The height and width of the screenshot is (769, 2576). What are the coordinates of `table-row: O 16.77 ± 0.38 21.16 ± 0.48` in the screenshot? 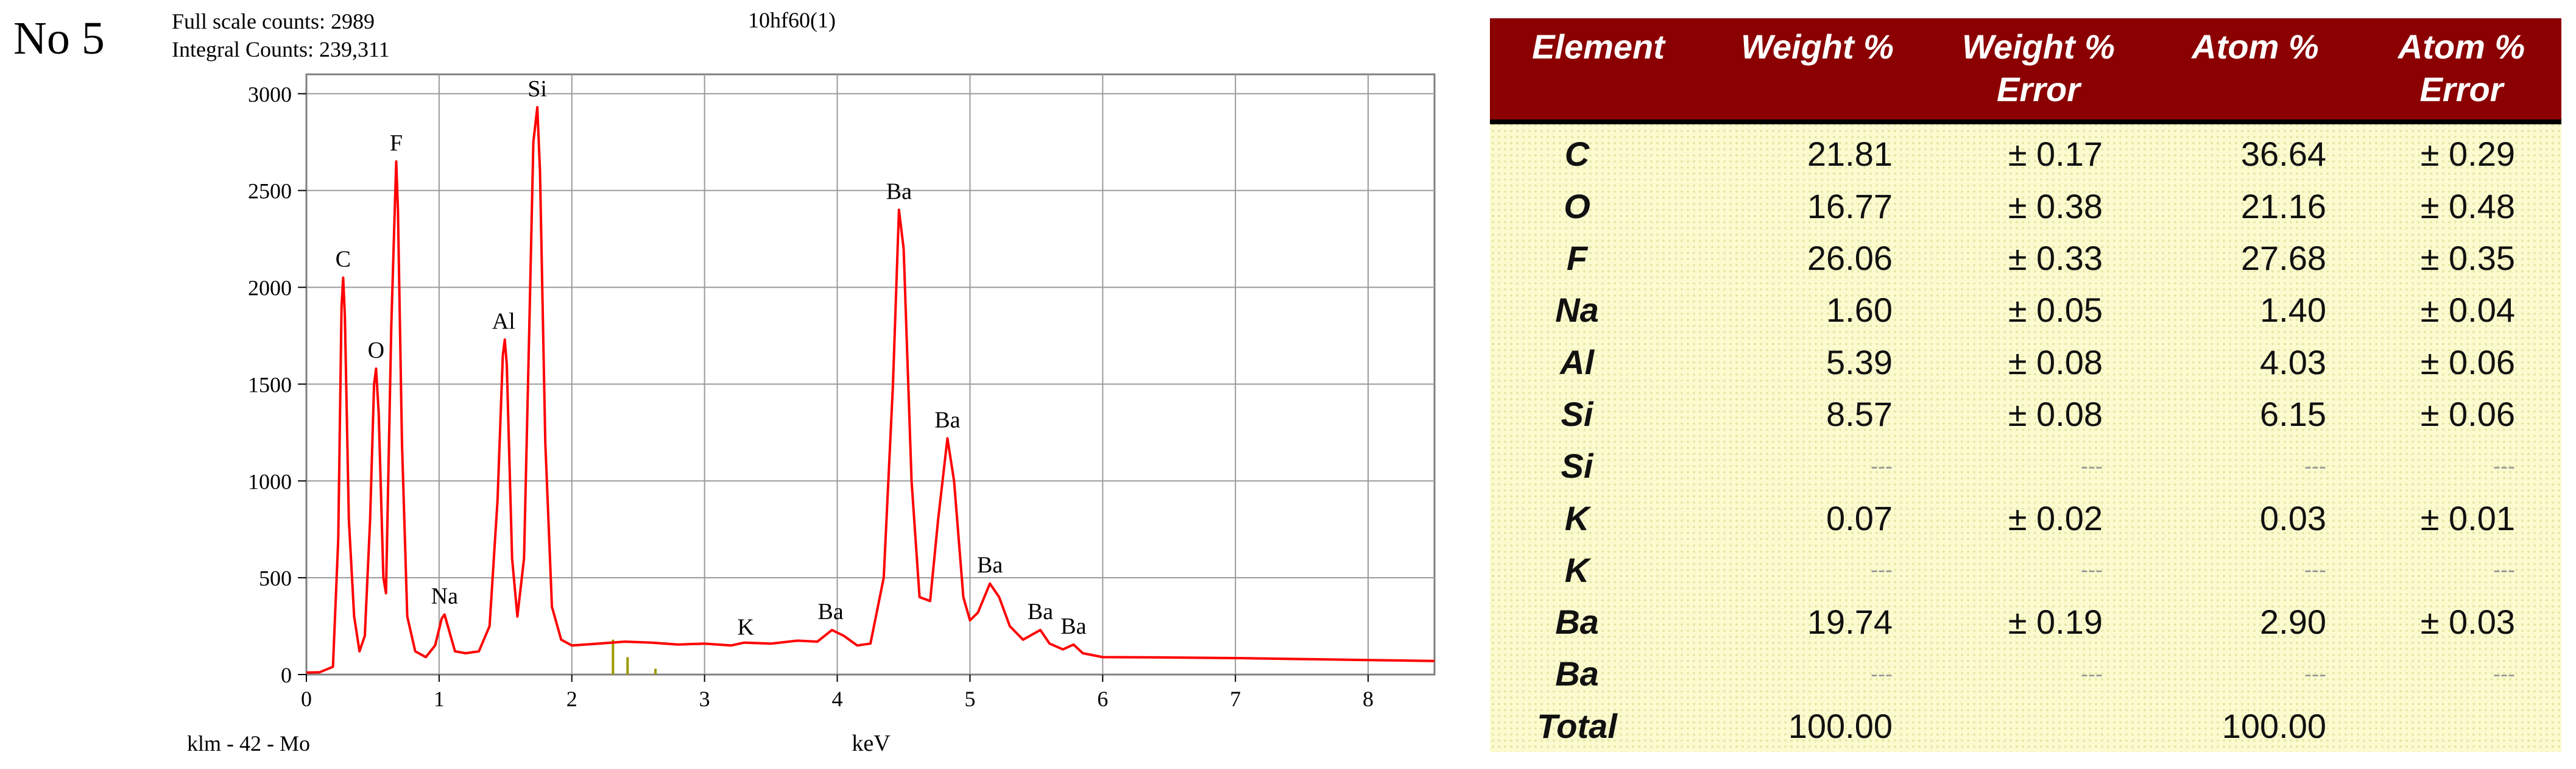 It's located at (2025, 206).